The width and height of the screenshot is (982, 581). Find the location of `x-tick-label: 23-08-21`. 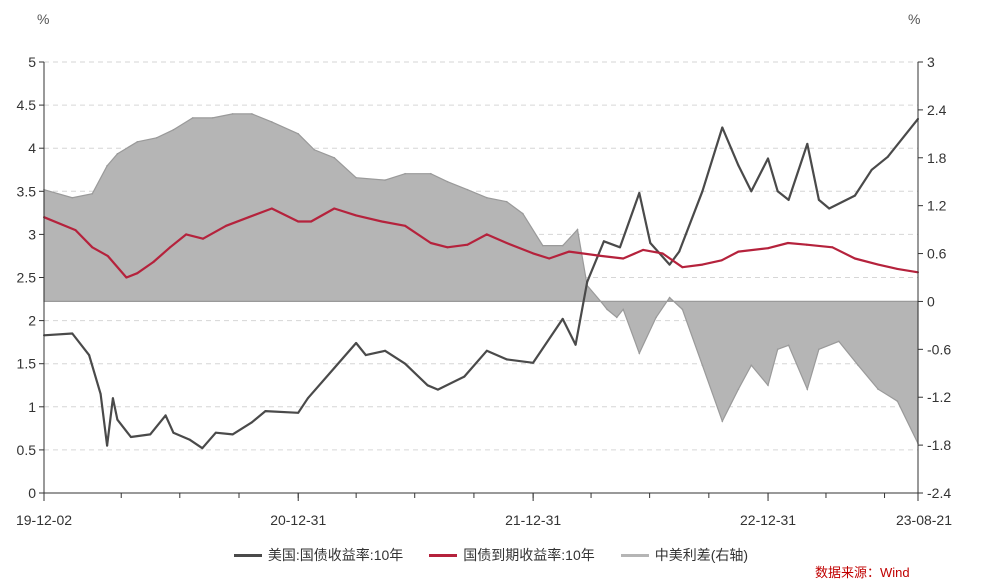

x-tick-label: 23-08-21 is located at coordinates (924, 520).